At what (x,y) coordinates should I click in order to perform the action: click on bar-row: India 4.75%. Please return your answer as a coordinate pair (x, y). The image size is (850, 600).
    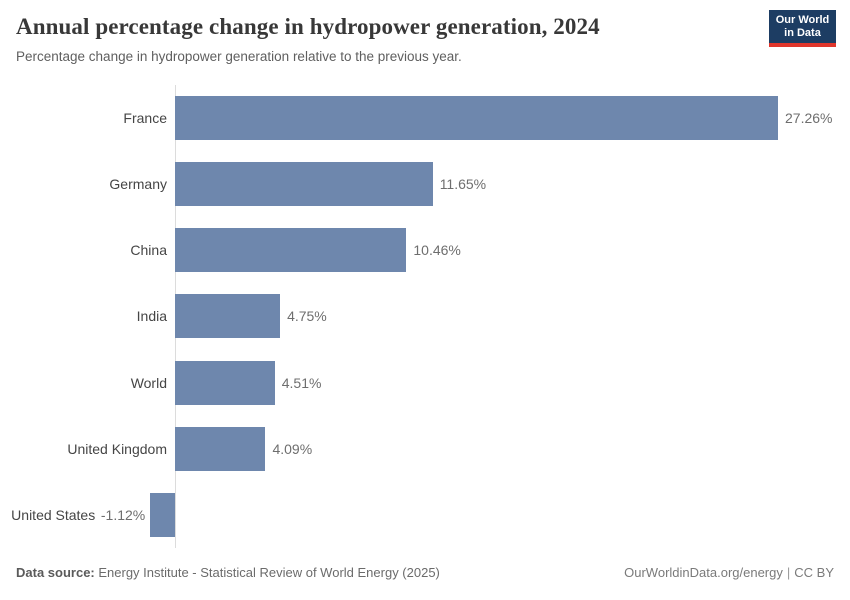
    Looking at the image, I should click on (425, 316).